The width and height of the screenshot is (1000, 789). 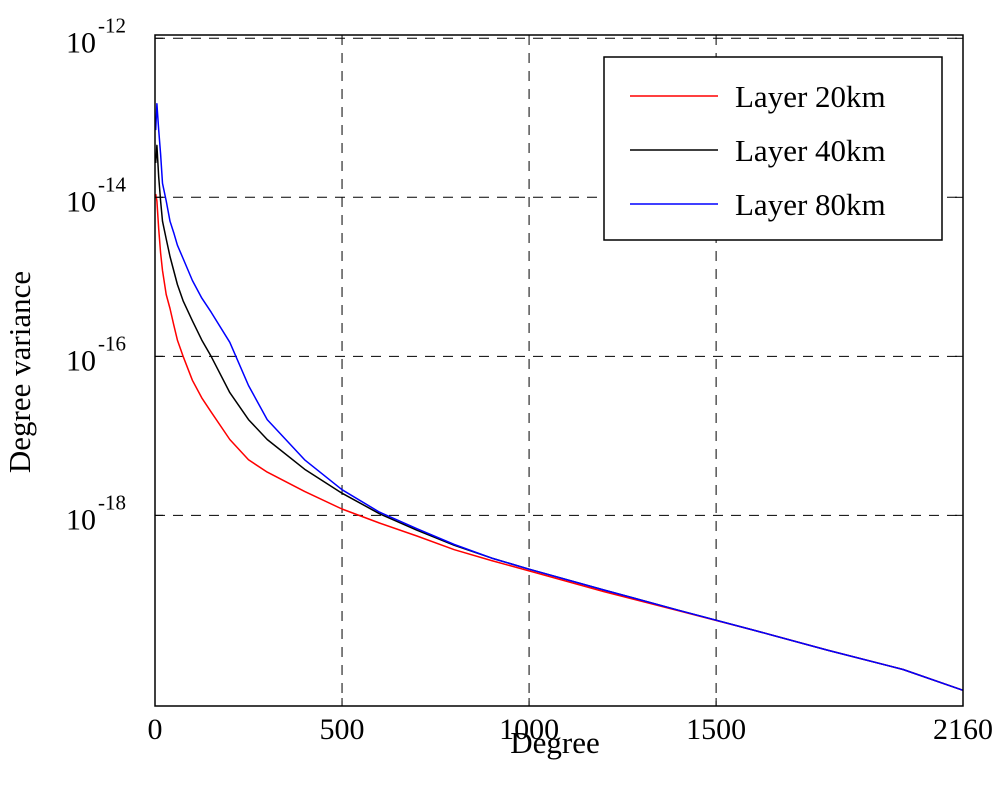 I want to click on x-tick-label: 2160, so click(x=963, y=729).